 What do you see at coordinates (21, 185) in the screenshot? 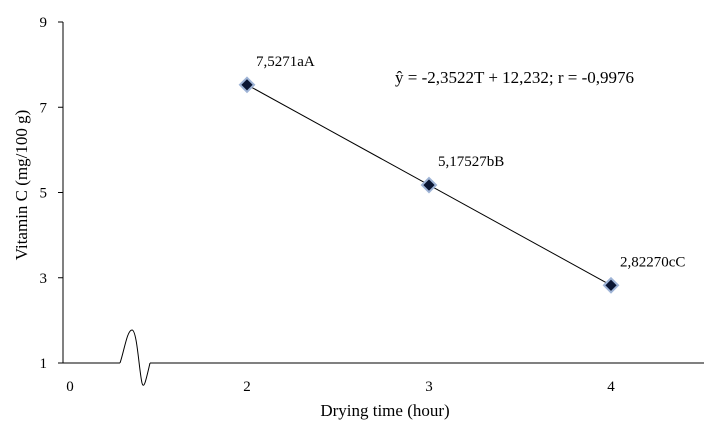
I see `y-axis-title: Vitamin C (mg/100 g)` at bounding box center [21, 185].